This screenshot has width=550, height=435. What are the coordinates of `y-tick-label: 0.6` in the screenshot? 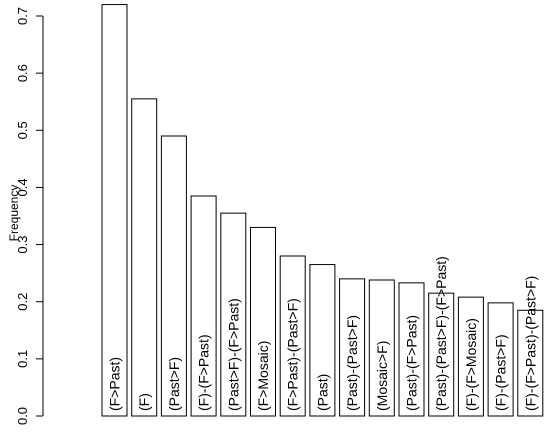 It's located at (22, 73).